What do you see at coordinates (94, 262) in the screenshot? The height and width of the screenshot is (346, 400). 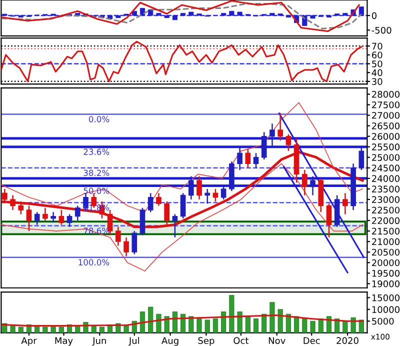 I see `annotation: 100.0%` at bounding box center [94, 262].